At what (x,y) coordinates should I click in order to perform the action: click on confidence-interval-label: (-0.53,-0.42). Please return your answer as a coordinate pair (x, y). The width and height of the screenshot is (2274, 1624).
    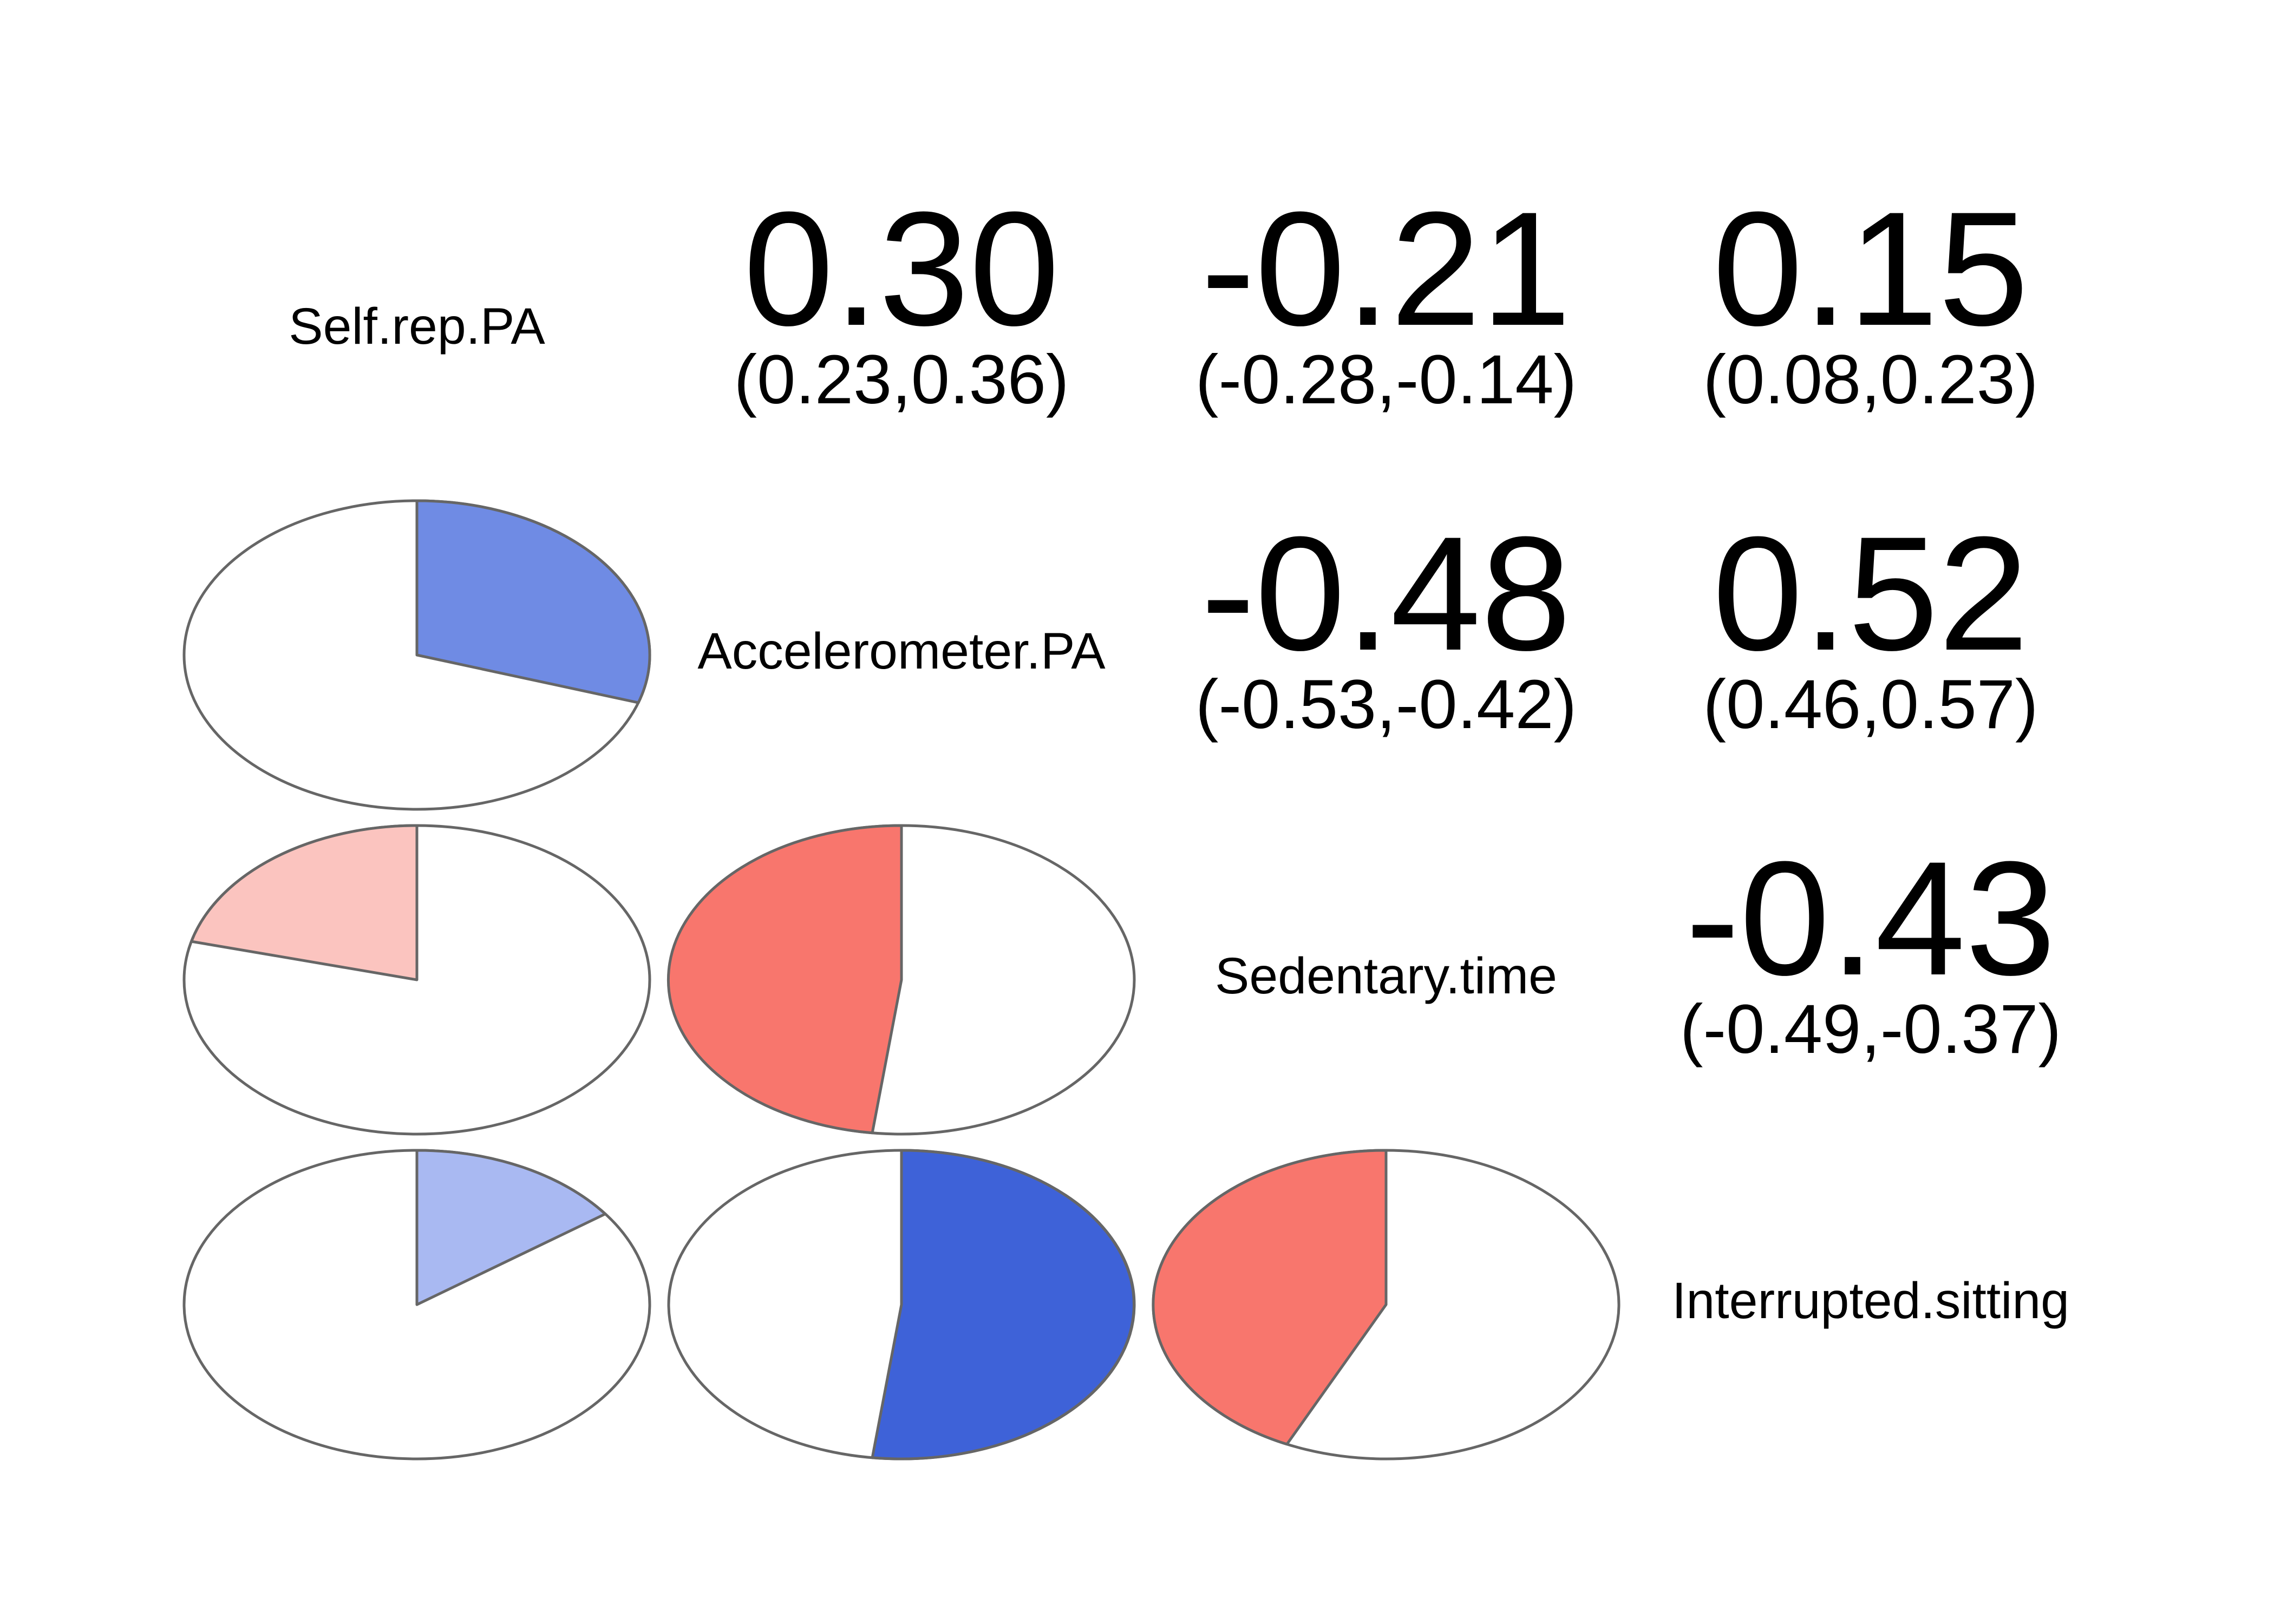
    Looking at the image, I should click on (1386, 704).